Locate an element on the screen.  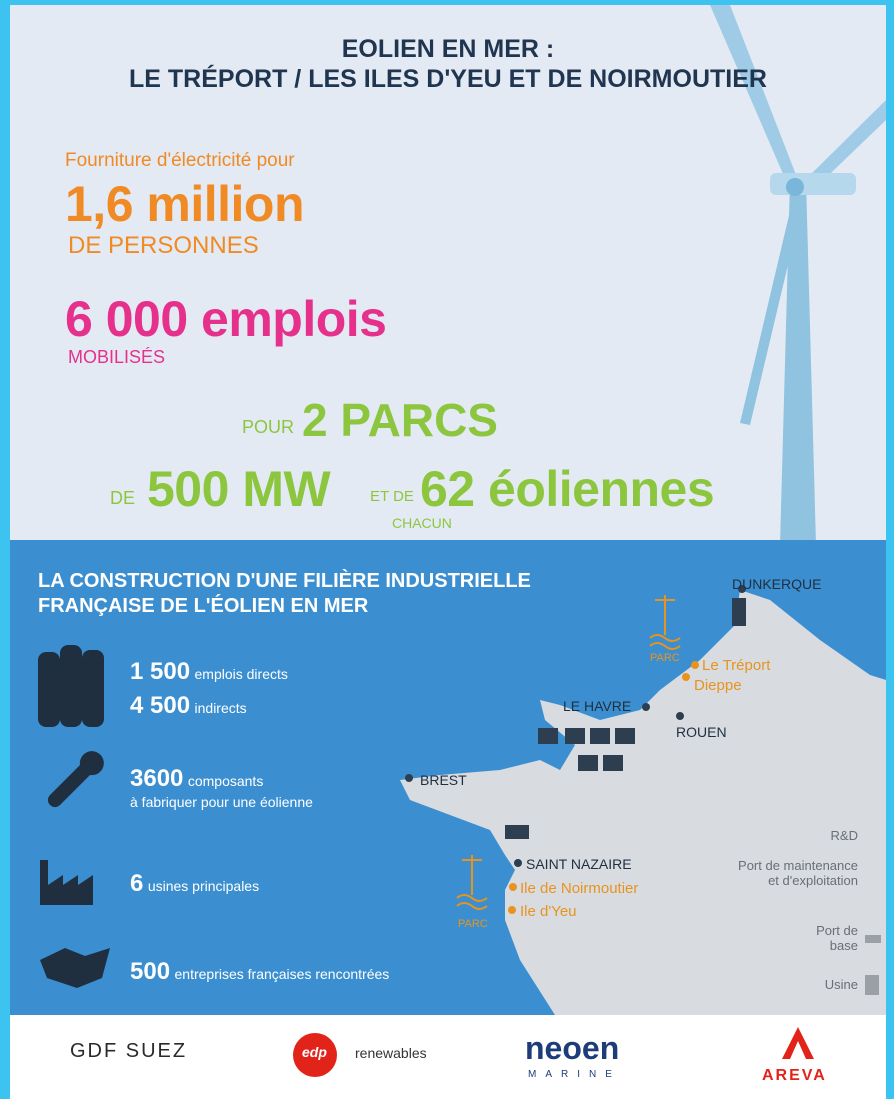
legend-item: Port de base is located at coordinates (837, 938).